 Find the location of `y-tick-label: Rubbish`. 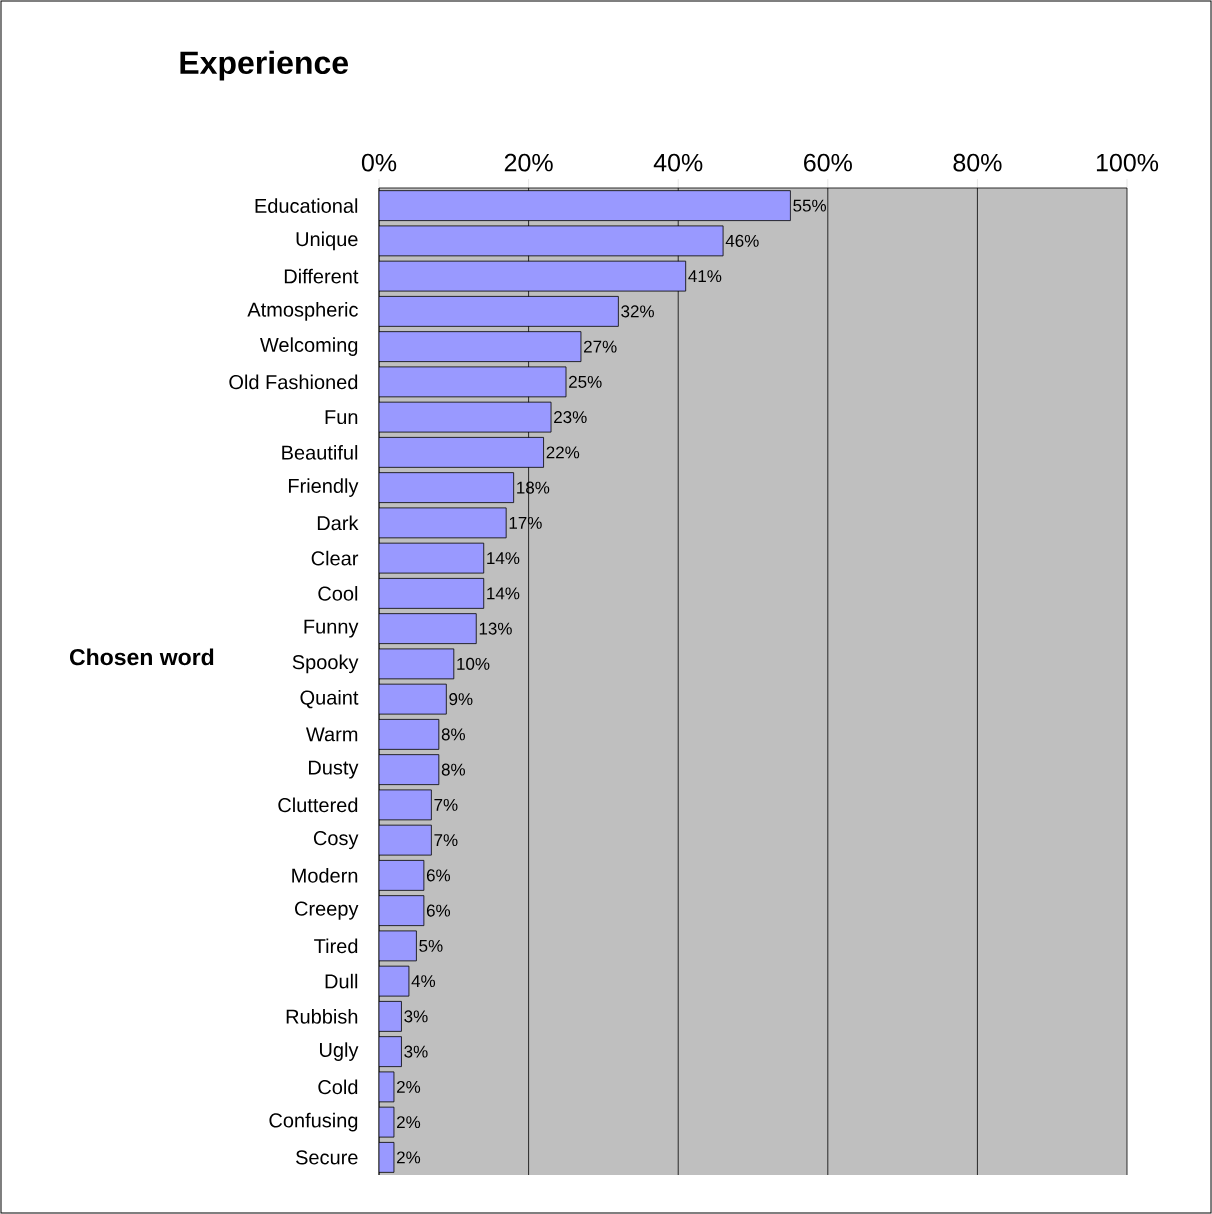

y-tick-label: Rubbish is located at coordinates (322, 1016).